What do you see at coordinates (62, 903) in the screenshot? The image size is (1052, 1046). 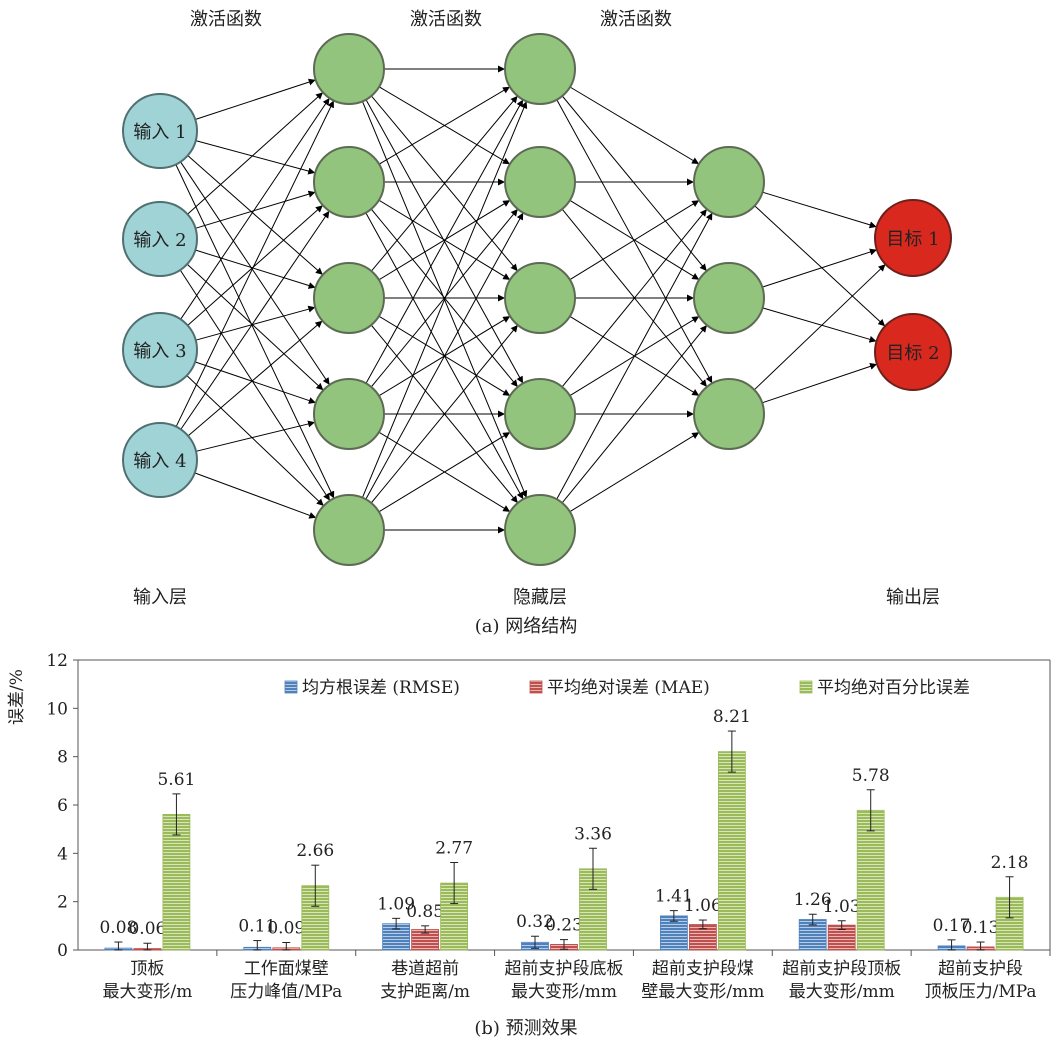 I see `y-tick-label: 2` at bounding box center [62, 903].